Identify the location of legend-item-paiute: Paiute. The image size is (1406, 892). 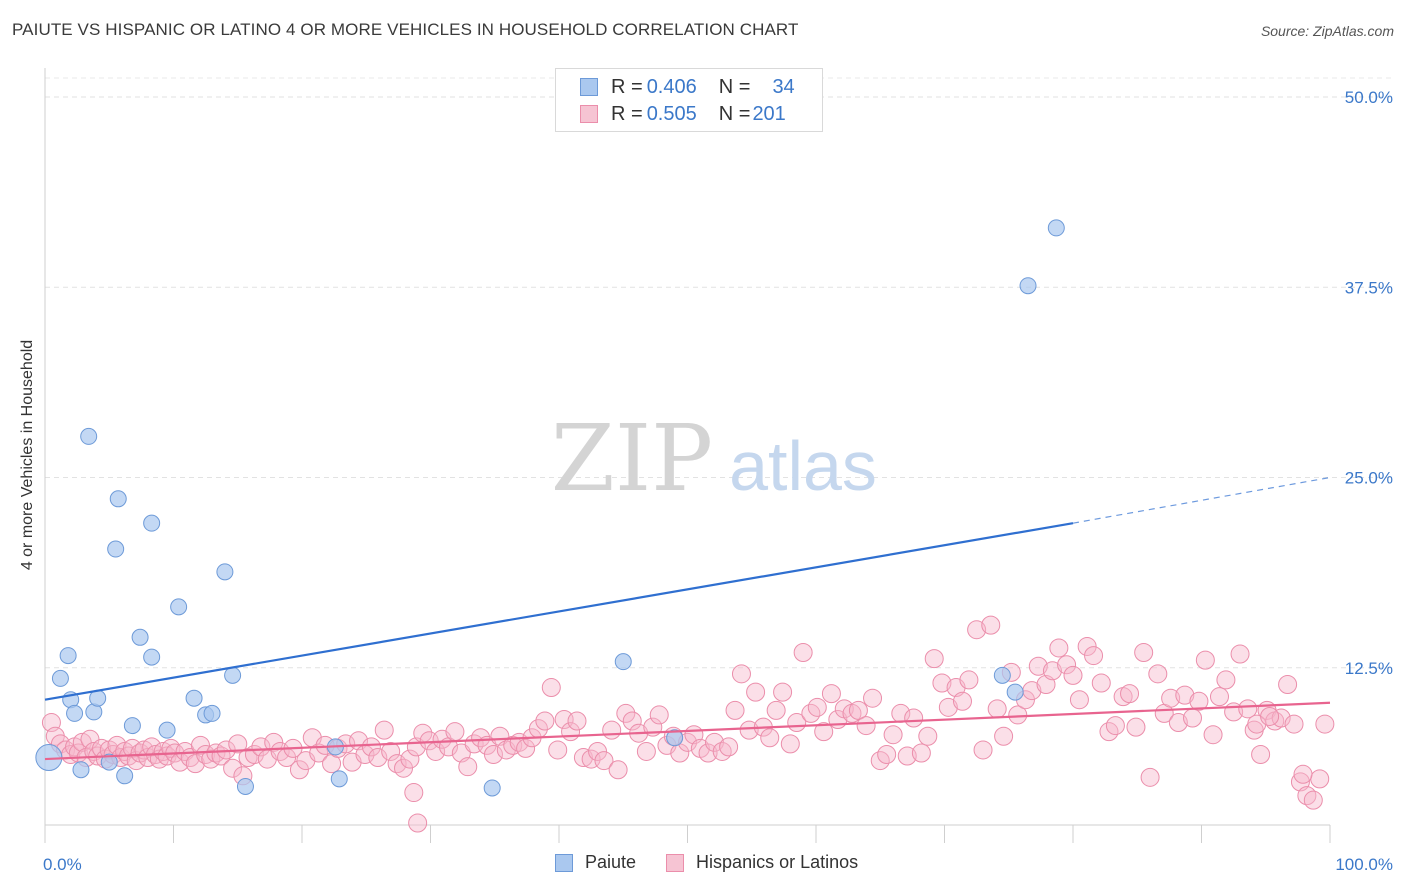
(595, 862).